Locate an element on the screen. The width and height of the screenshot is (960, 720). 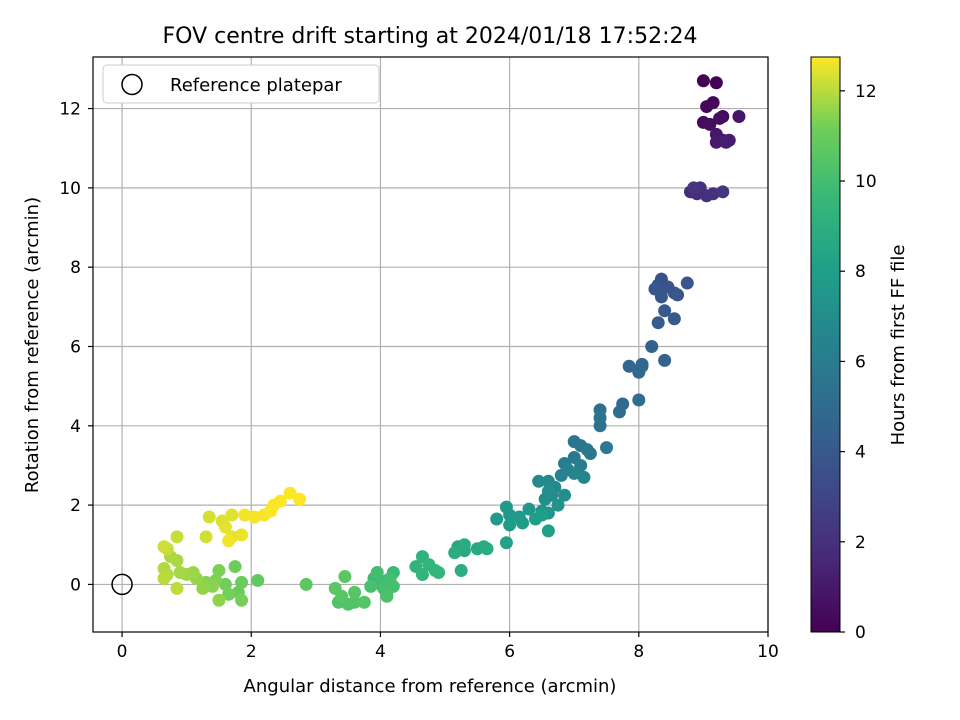
legend-marker-reference is located at coordinates (132, 84).